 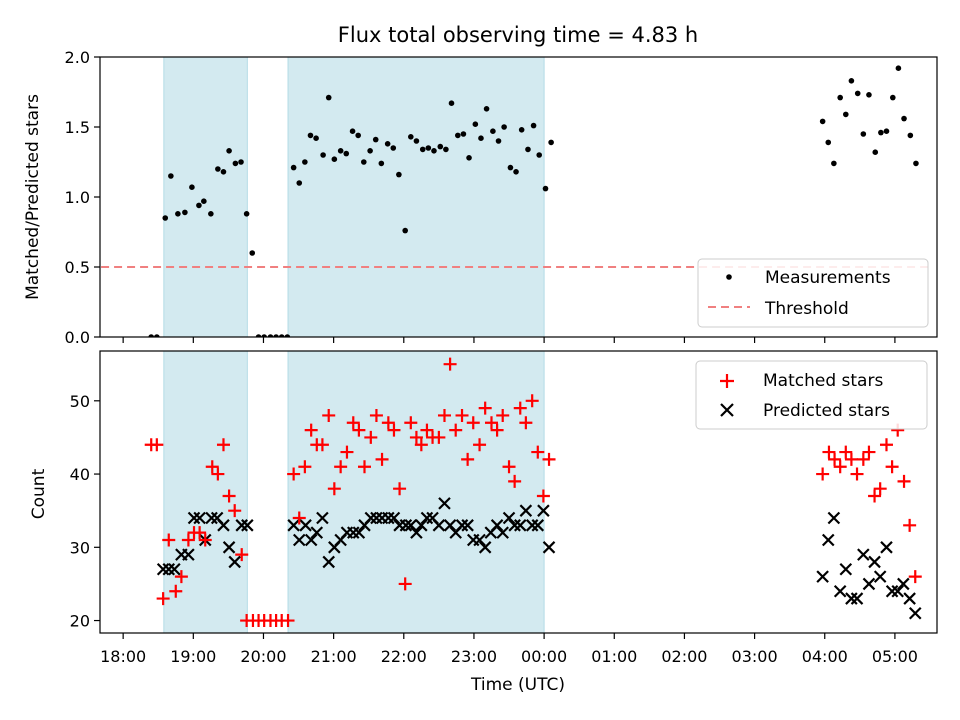 I want to click on ratio-x-ticks, so click(x=509, y=340).